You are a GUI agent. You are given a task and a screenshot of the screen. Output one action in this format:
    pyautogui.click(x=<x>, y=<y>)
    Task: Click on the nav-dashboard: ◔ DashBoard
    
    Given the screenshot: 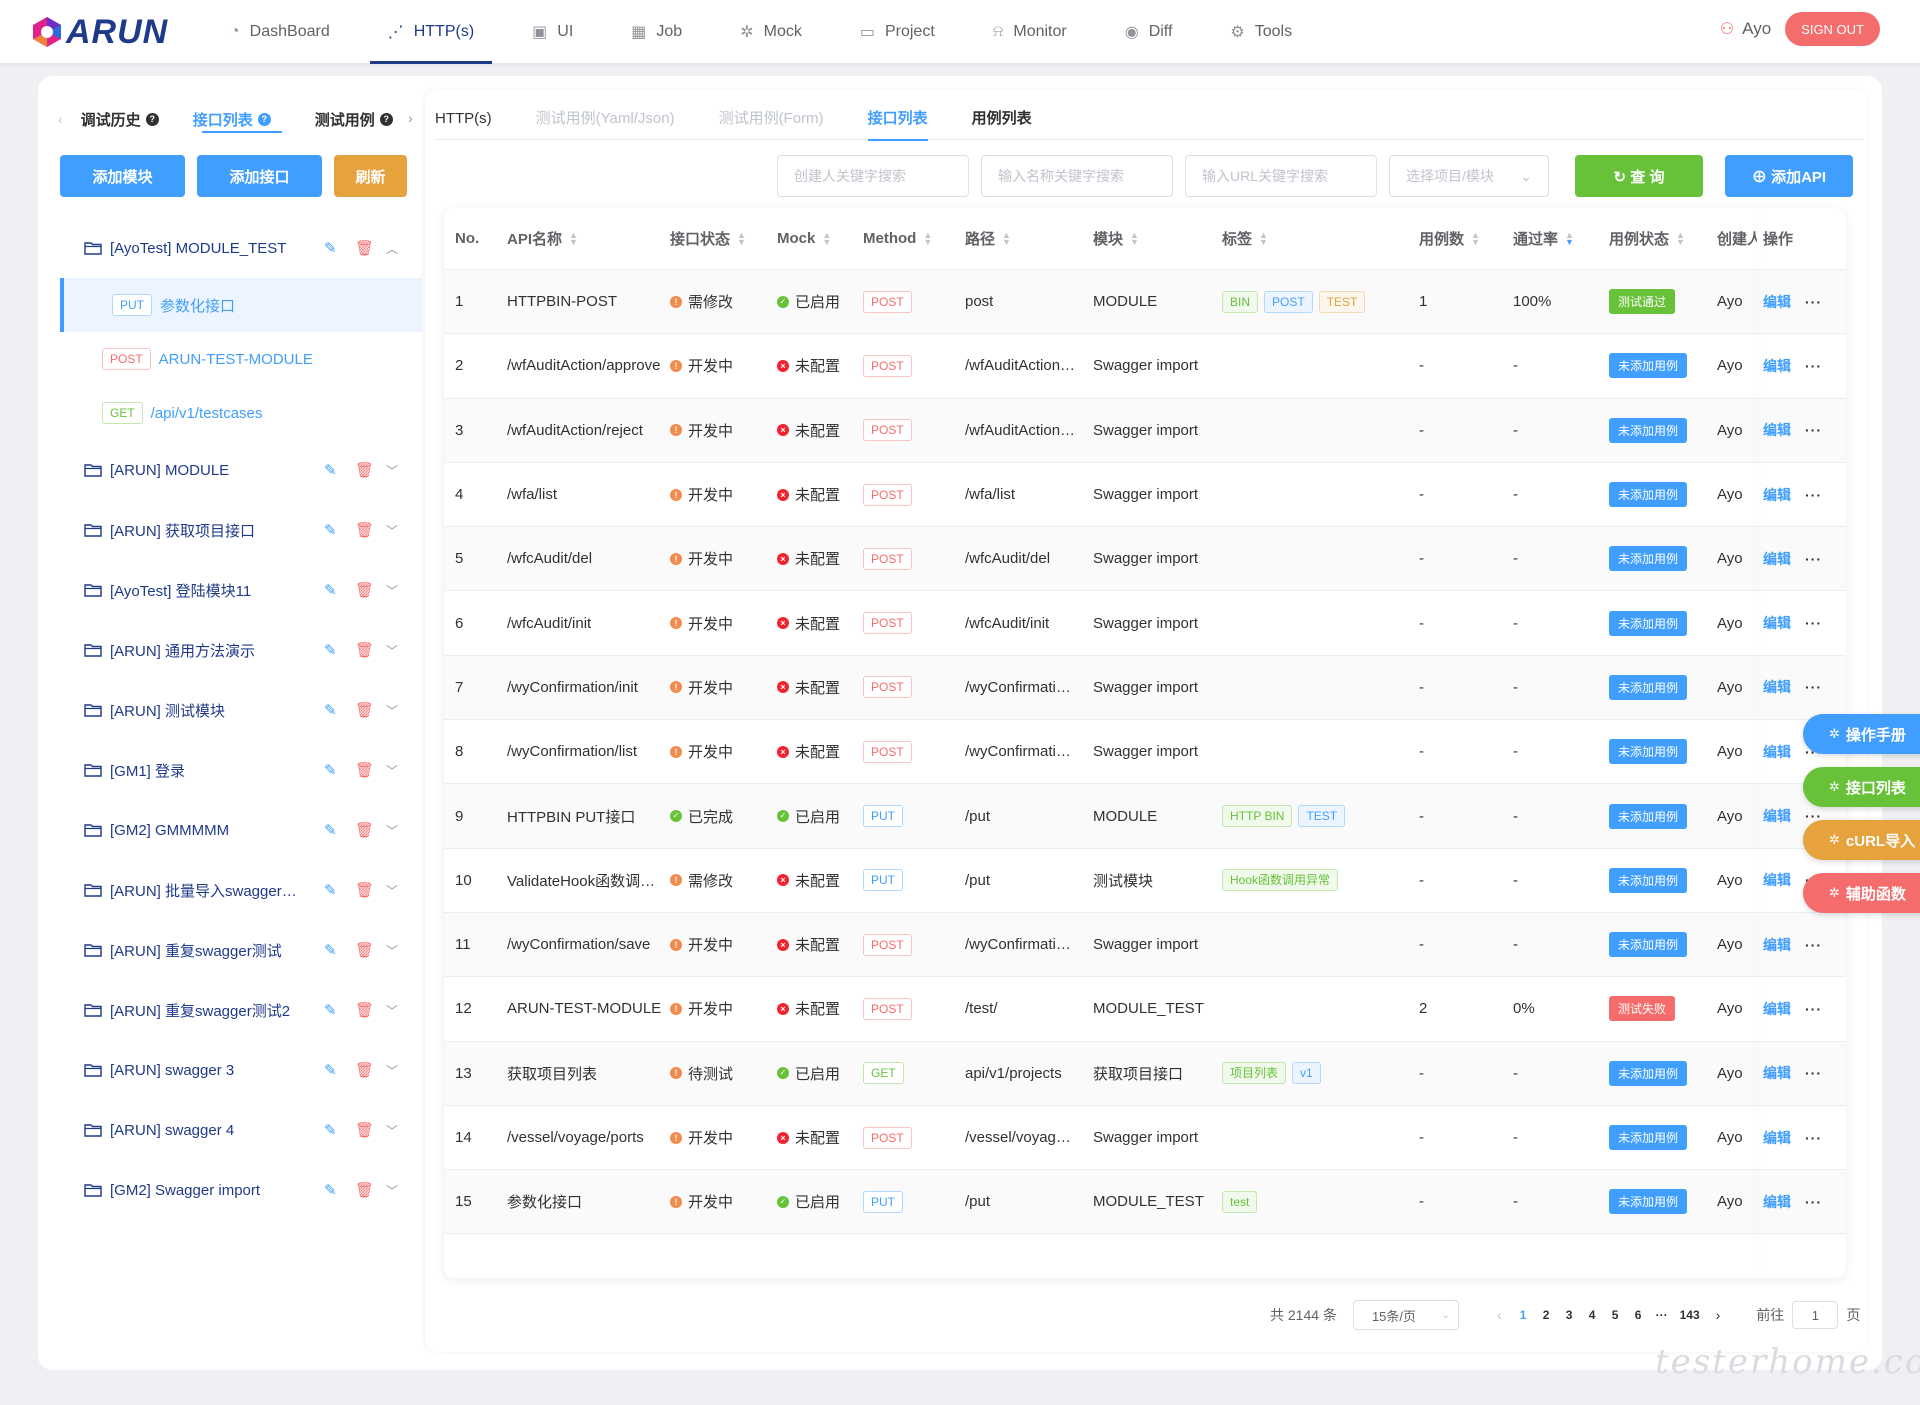 What is the action you would take?
    pyautogui.click(x=280, y=32)
    